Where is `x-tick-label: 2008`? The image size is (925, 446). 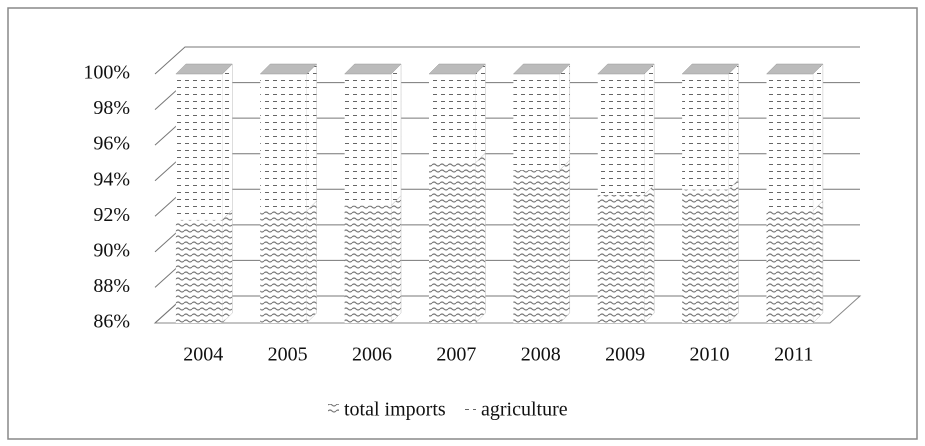 x-tick-label: 2008 is located at coordinates (541, 355).